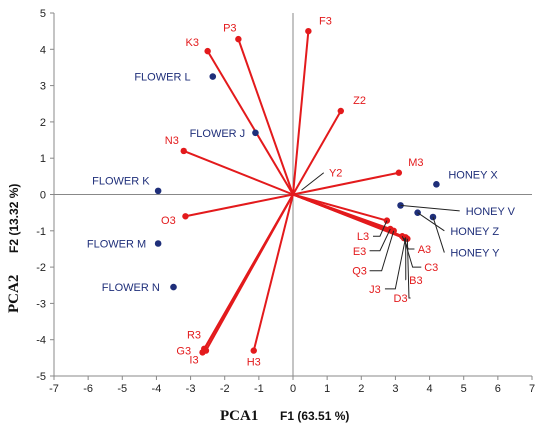 This screenshot has height=429, width=550. What do you see at coordinates (474, 232) in the screenshot?
I see `sample-label-honey-z: HONEY Z` at bounding box center [474, 232].